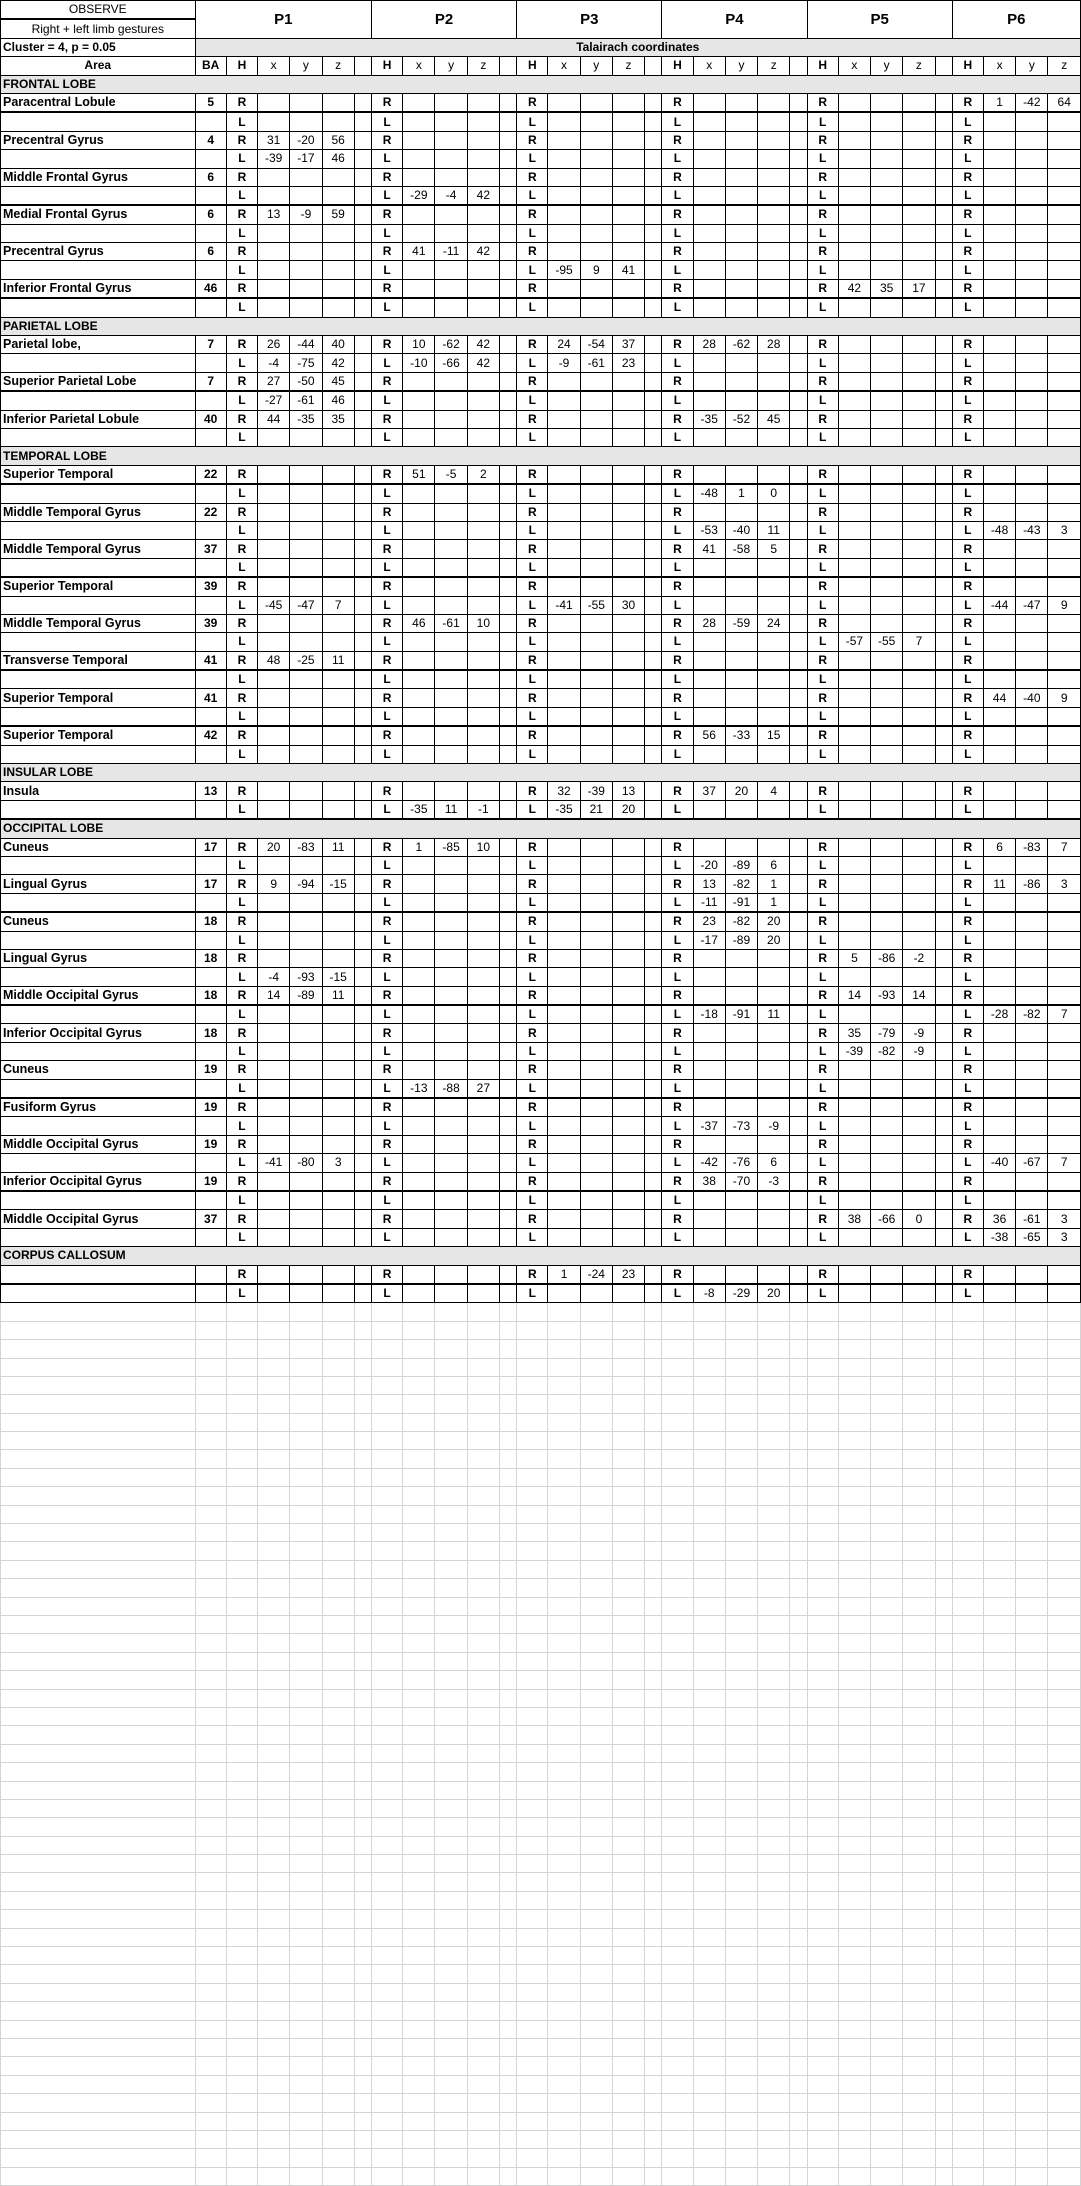 The width and height of the screenshot is (1081, 2186). I want to click on area-column-header: Area, so click(98, 66).